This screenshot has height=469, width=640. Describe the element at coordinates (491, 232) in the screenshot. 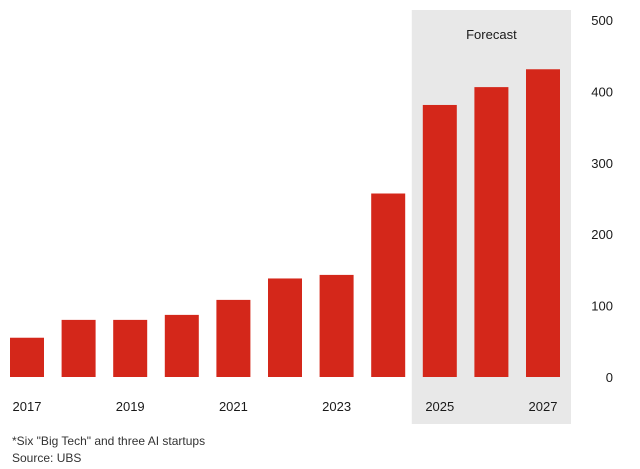

I see `bar-2026` at that location.